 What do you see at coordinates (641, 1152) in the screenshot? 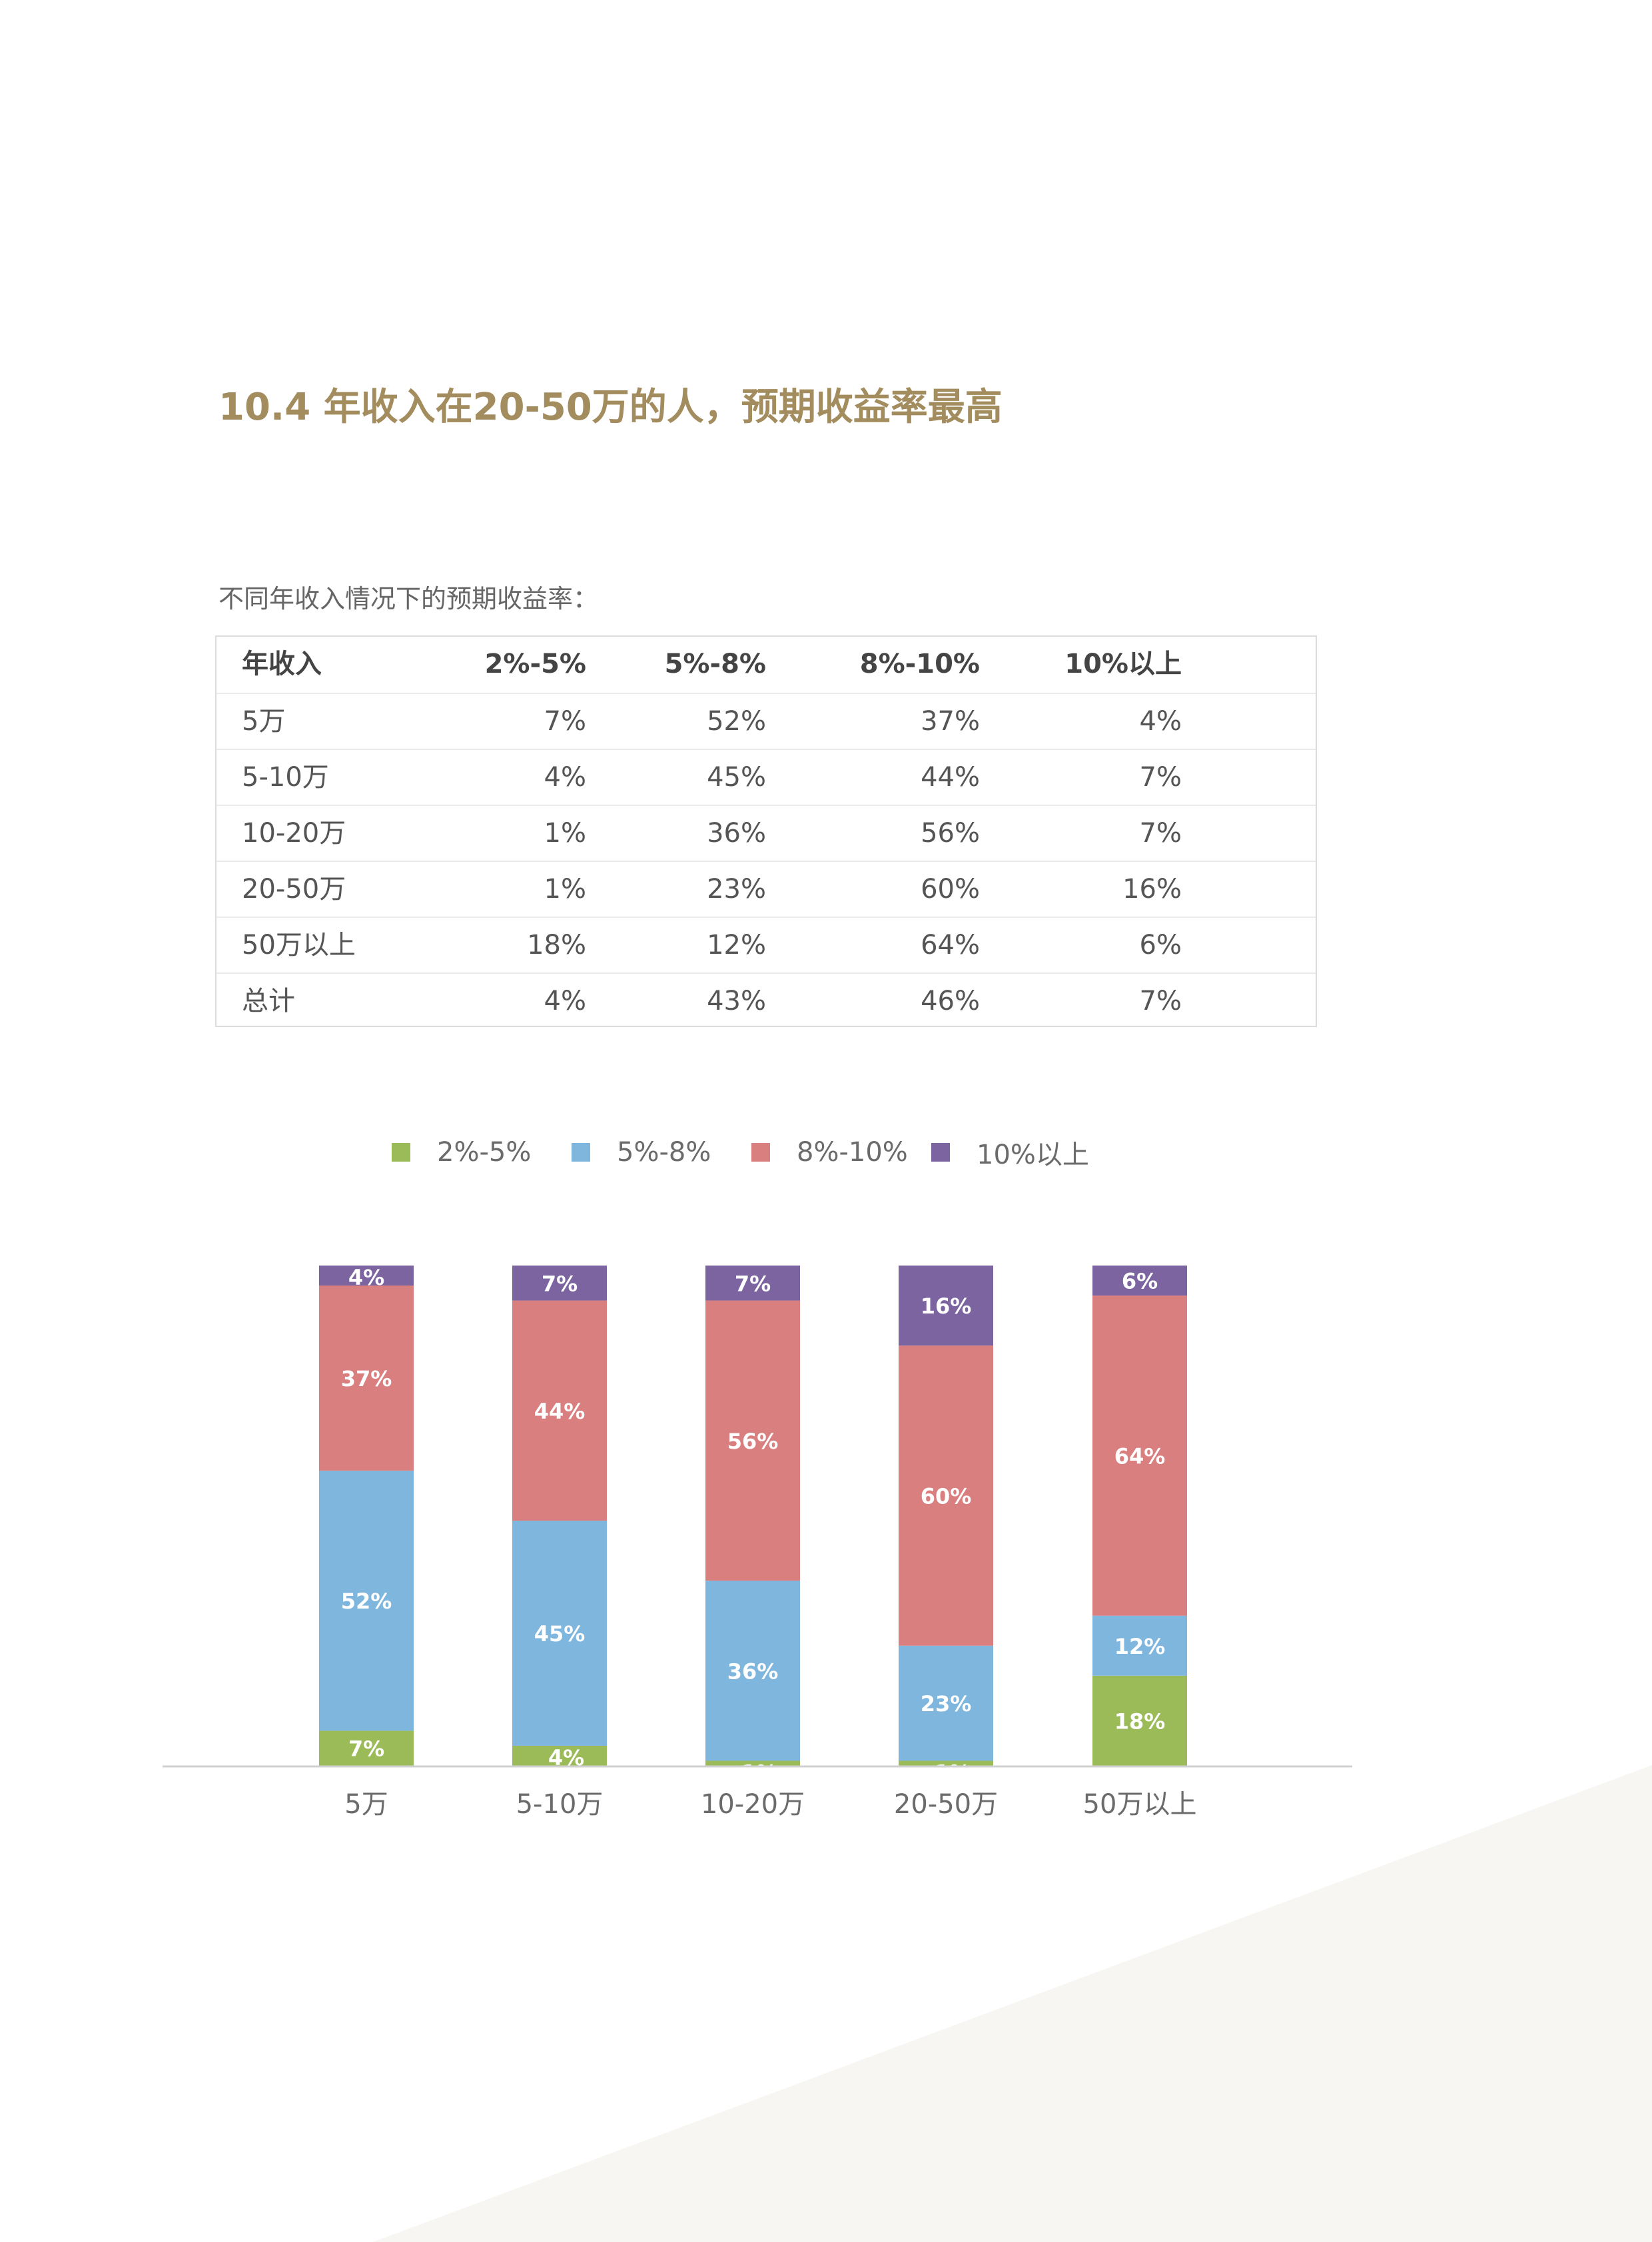
I see `legend-item-5-8: 5%-8%` at bounding box center [641, 1152].